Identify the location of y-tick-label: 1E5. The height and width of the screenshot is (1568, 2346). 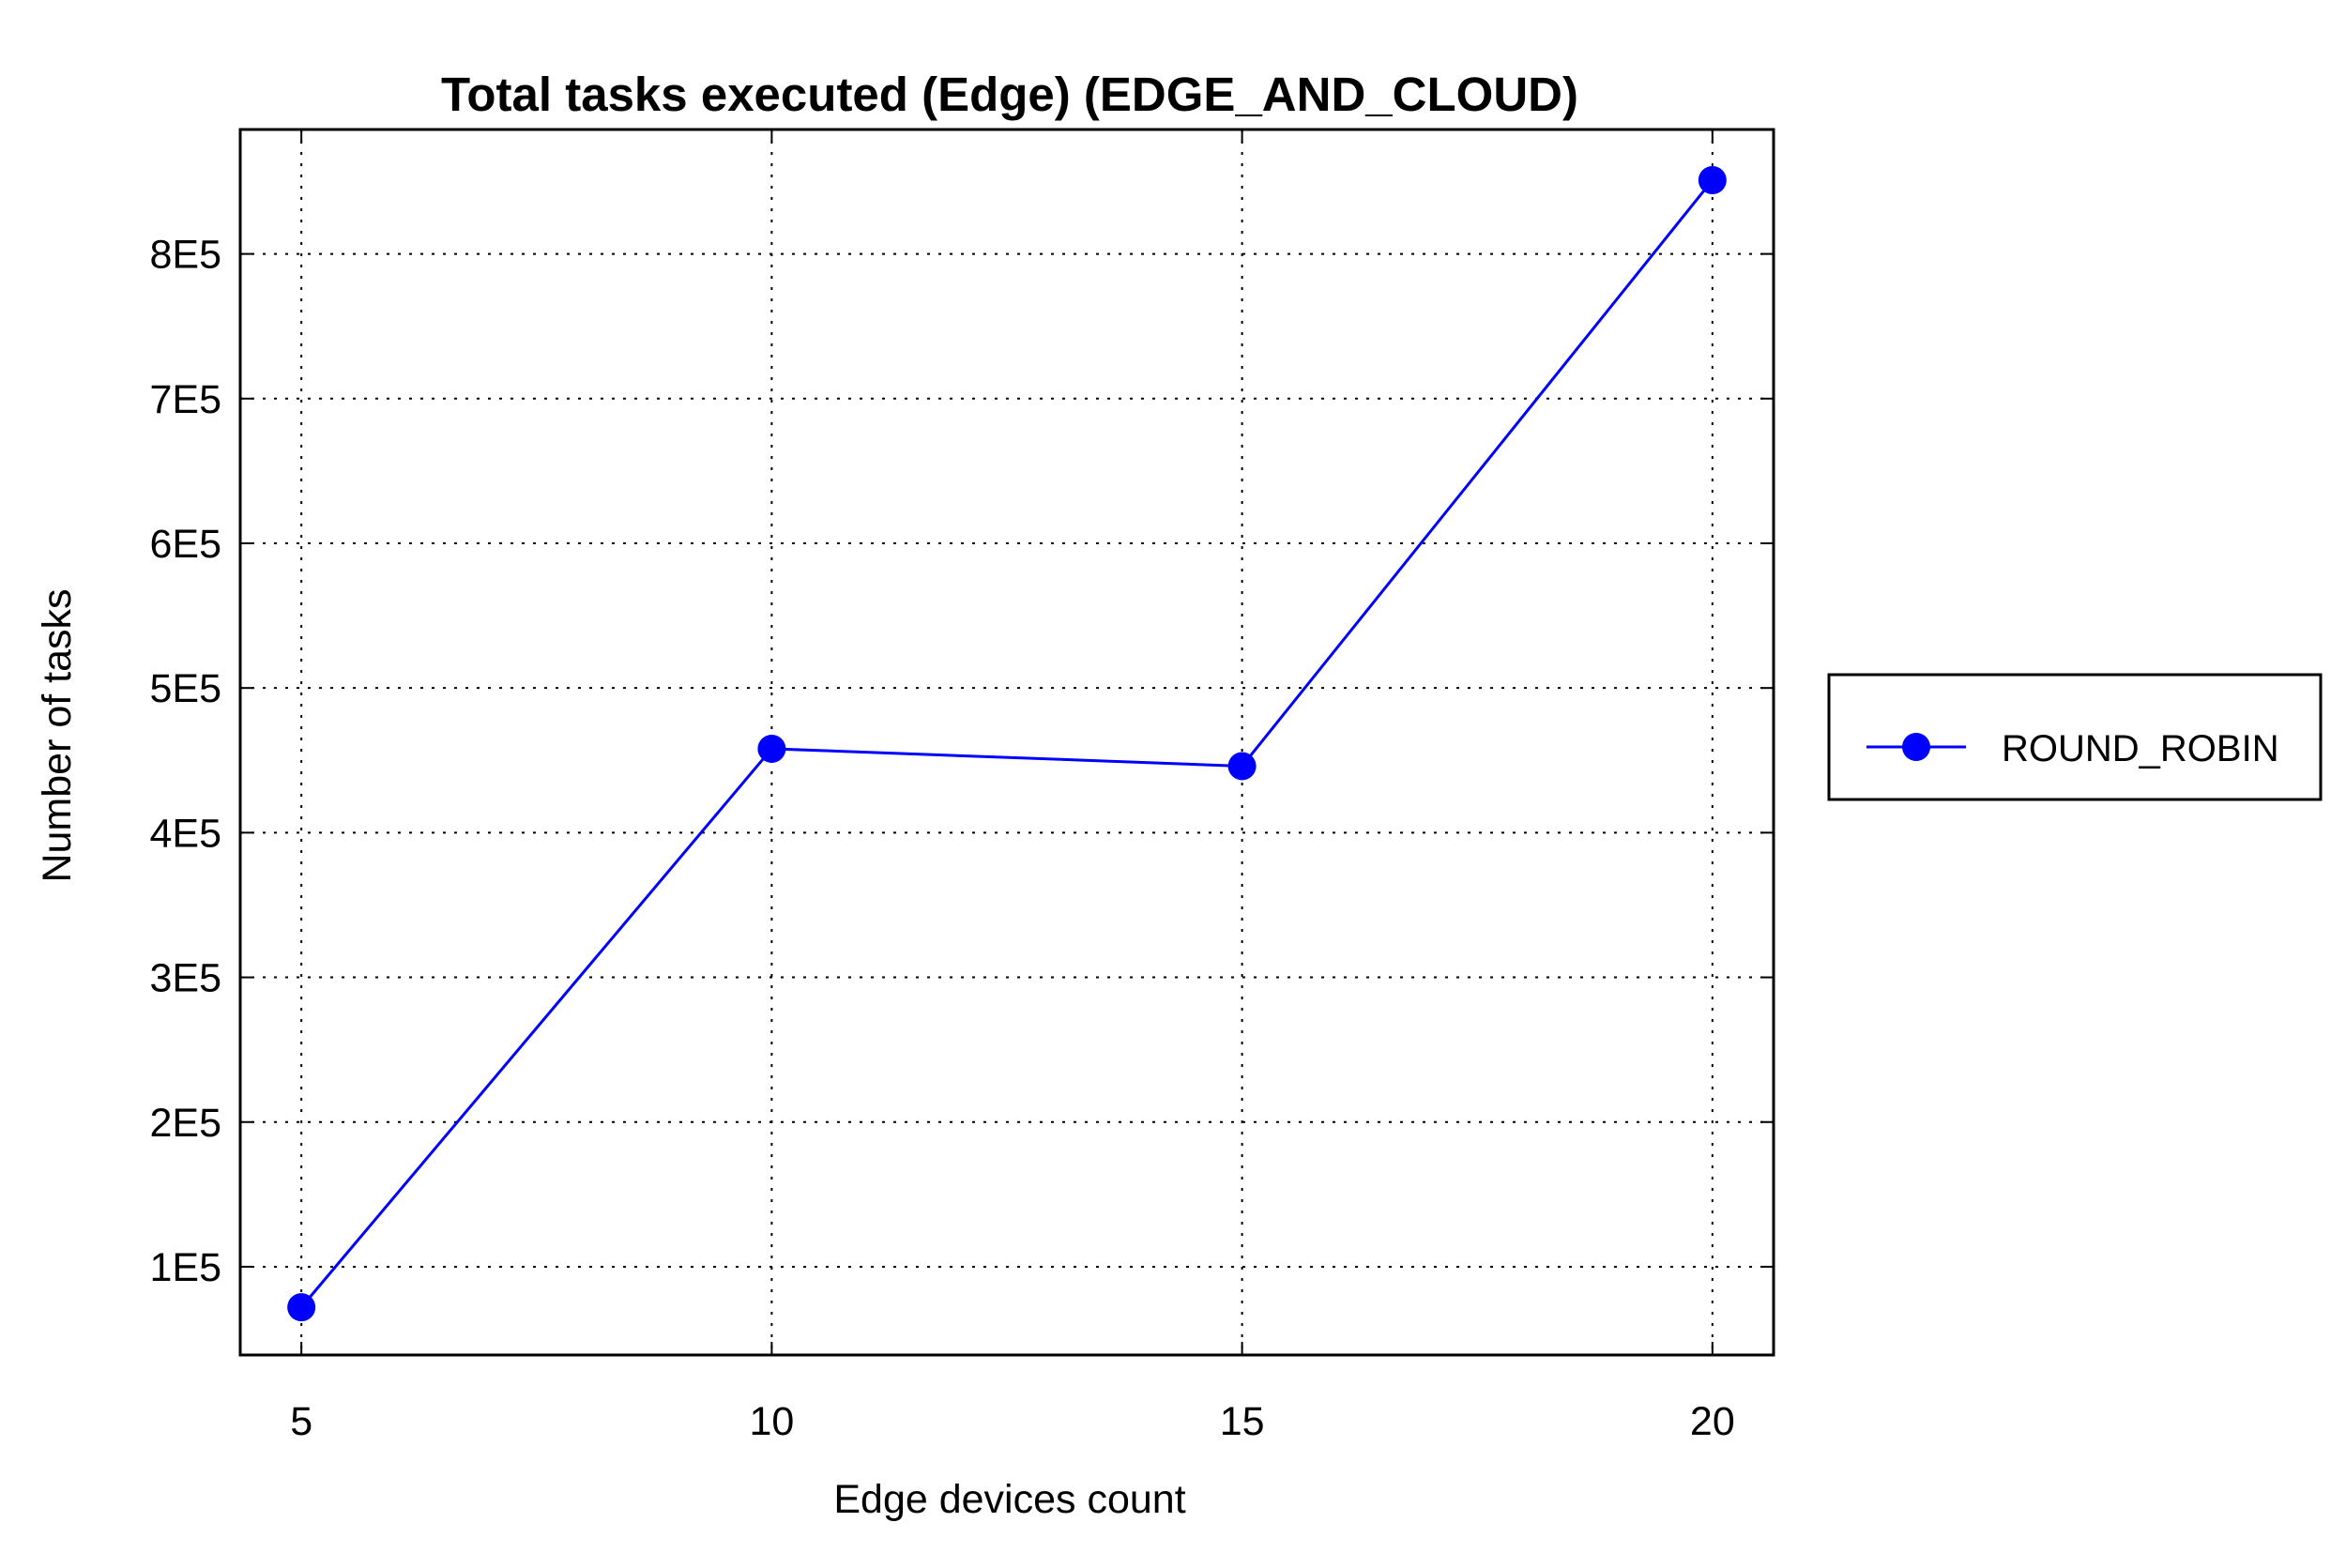
(185, 1267).